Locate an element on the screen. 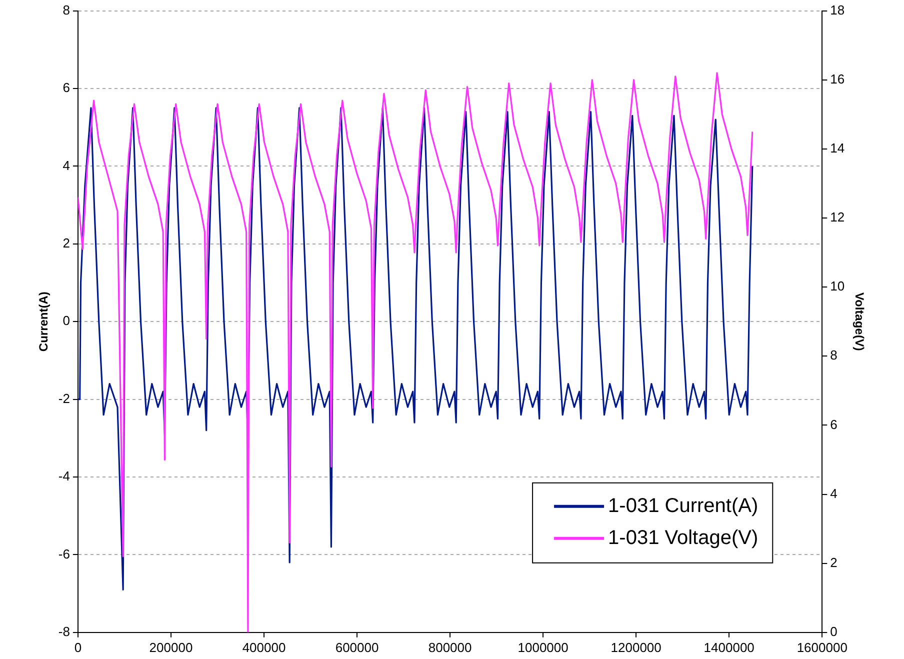  y2-tick-label: 4 is located at coordinates (834, 493).